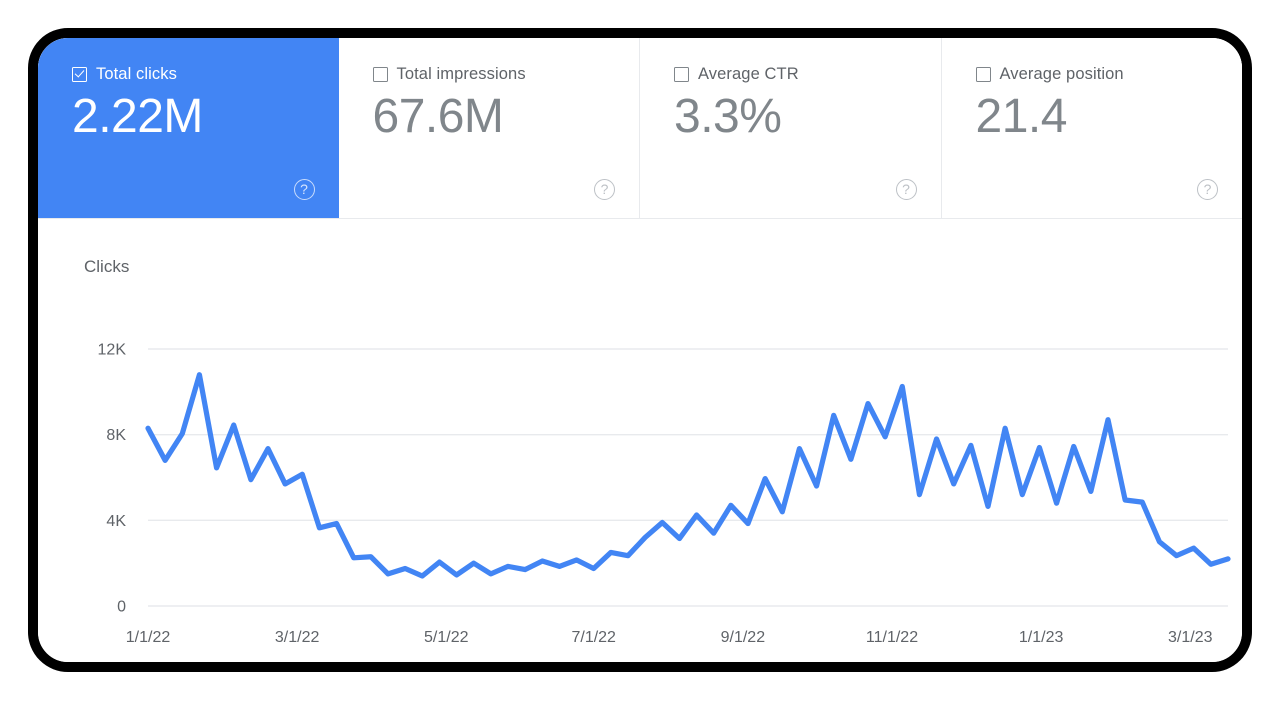 Image resolution: width=1280 pixels, height=720 pixels. Describe the element at coordinates (1021, 116) in the screenshot. I see `metric-card-value: 21.4` at that location.